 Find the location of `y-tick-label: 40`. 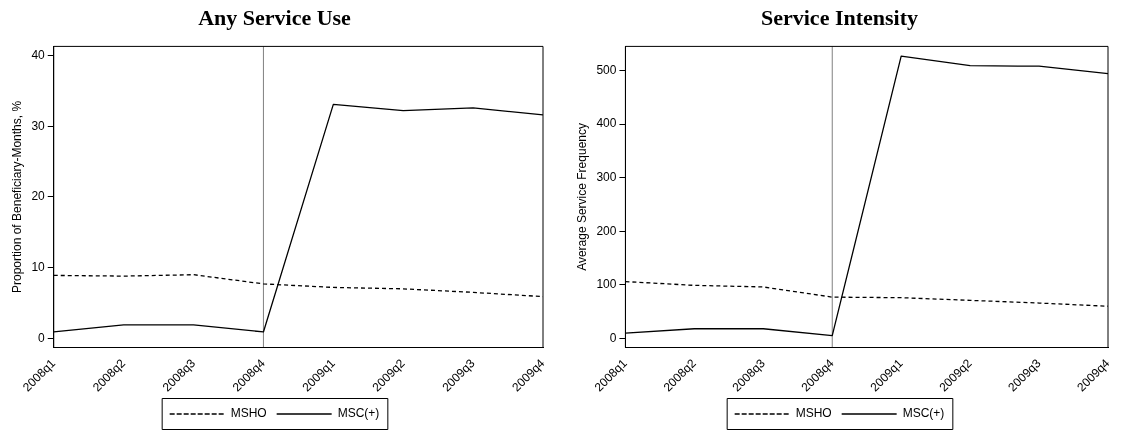

y-tick-label: 40 is located at coordinates (38, 54).